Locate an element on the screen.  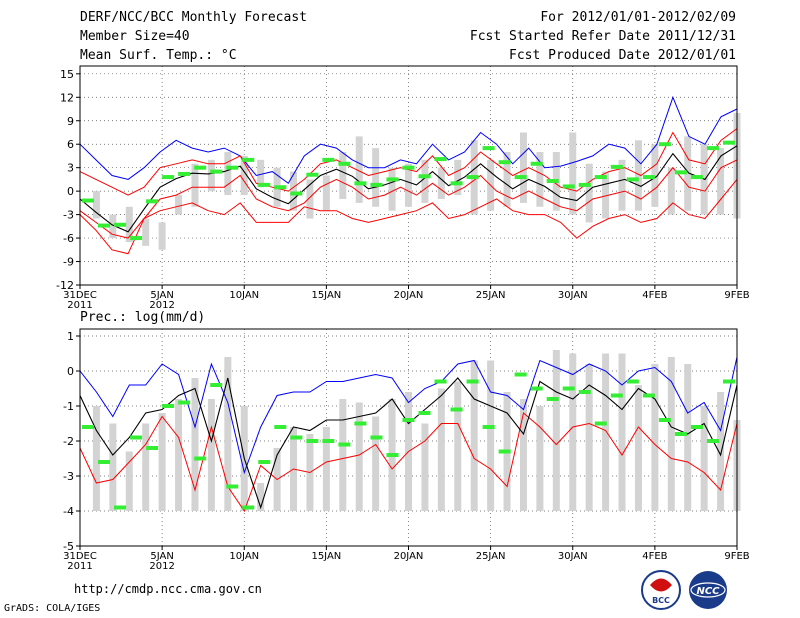
temp-lower-line is located at coordinates (408, 217).